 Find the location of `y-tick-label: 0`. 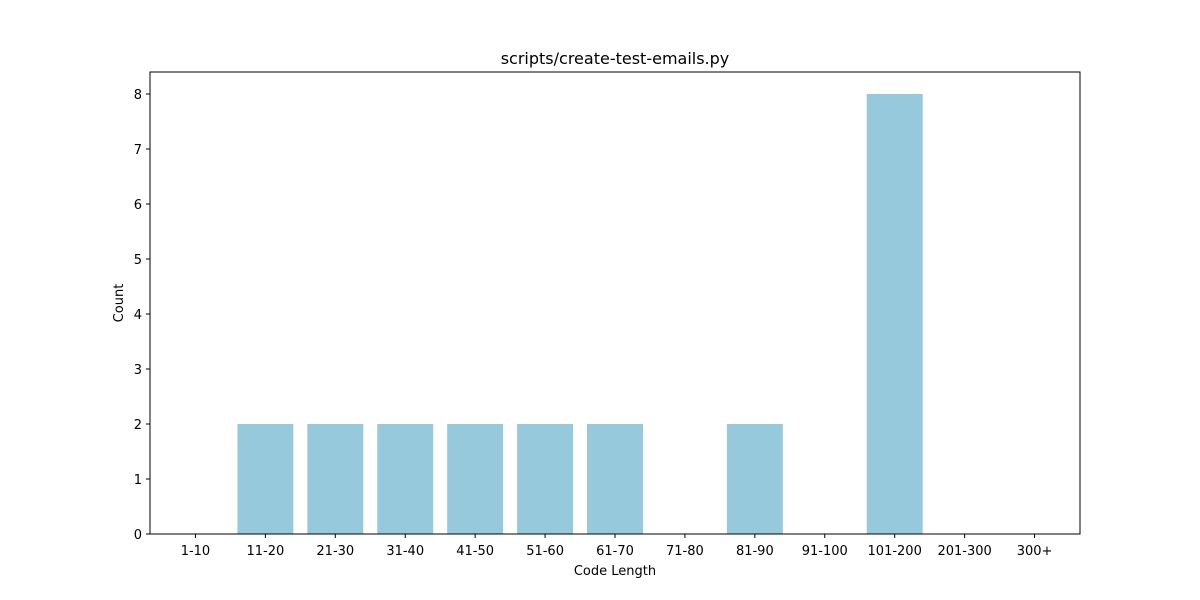

y-tick-label: 0 is located at coordinates (138, 535).